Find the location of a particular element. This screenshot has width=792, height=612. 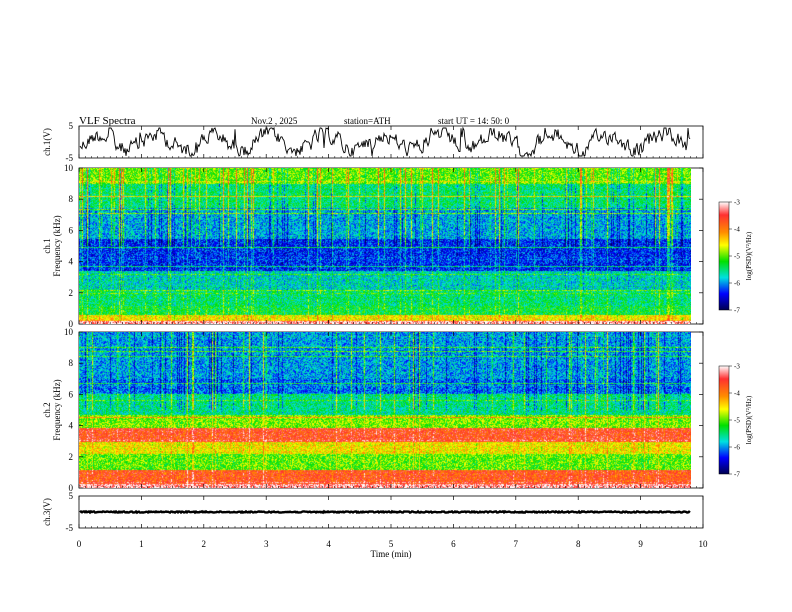

x-tick-label-7: 7 is located at coordinates (516, 544).